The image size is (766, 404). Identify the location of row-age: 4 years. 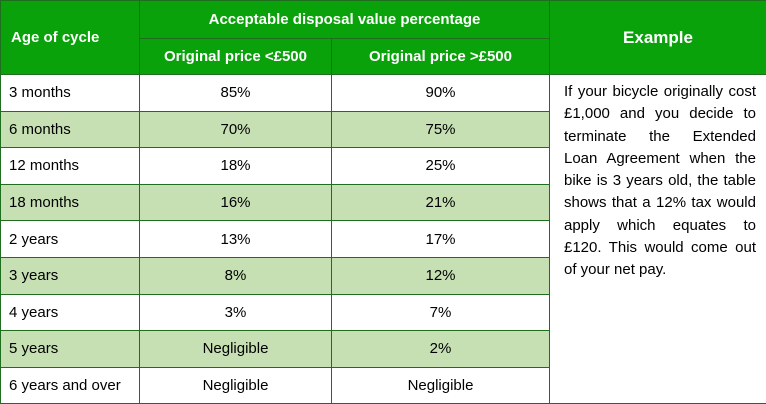
(70, 312).